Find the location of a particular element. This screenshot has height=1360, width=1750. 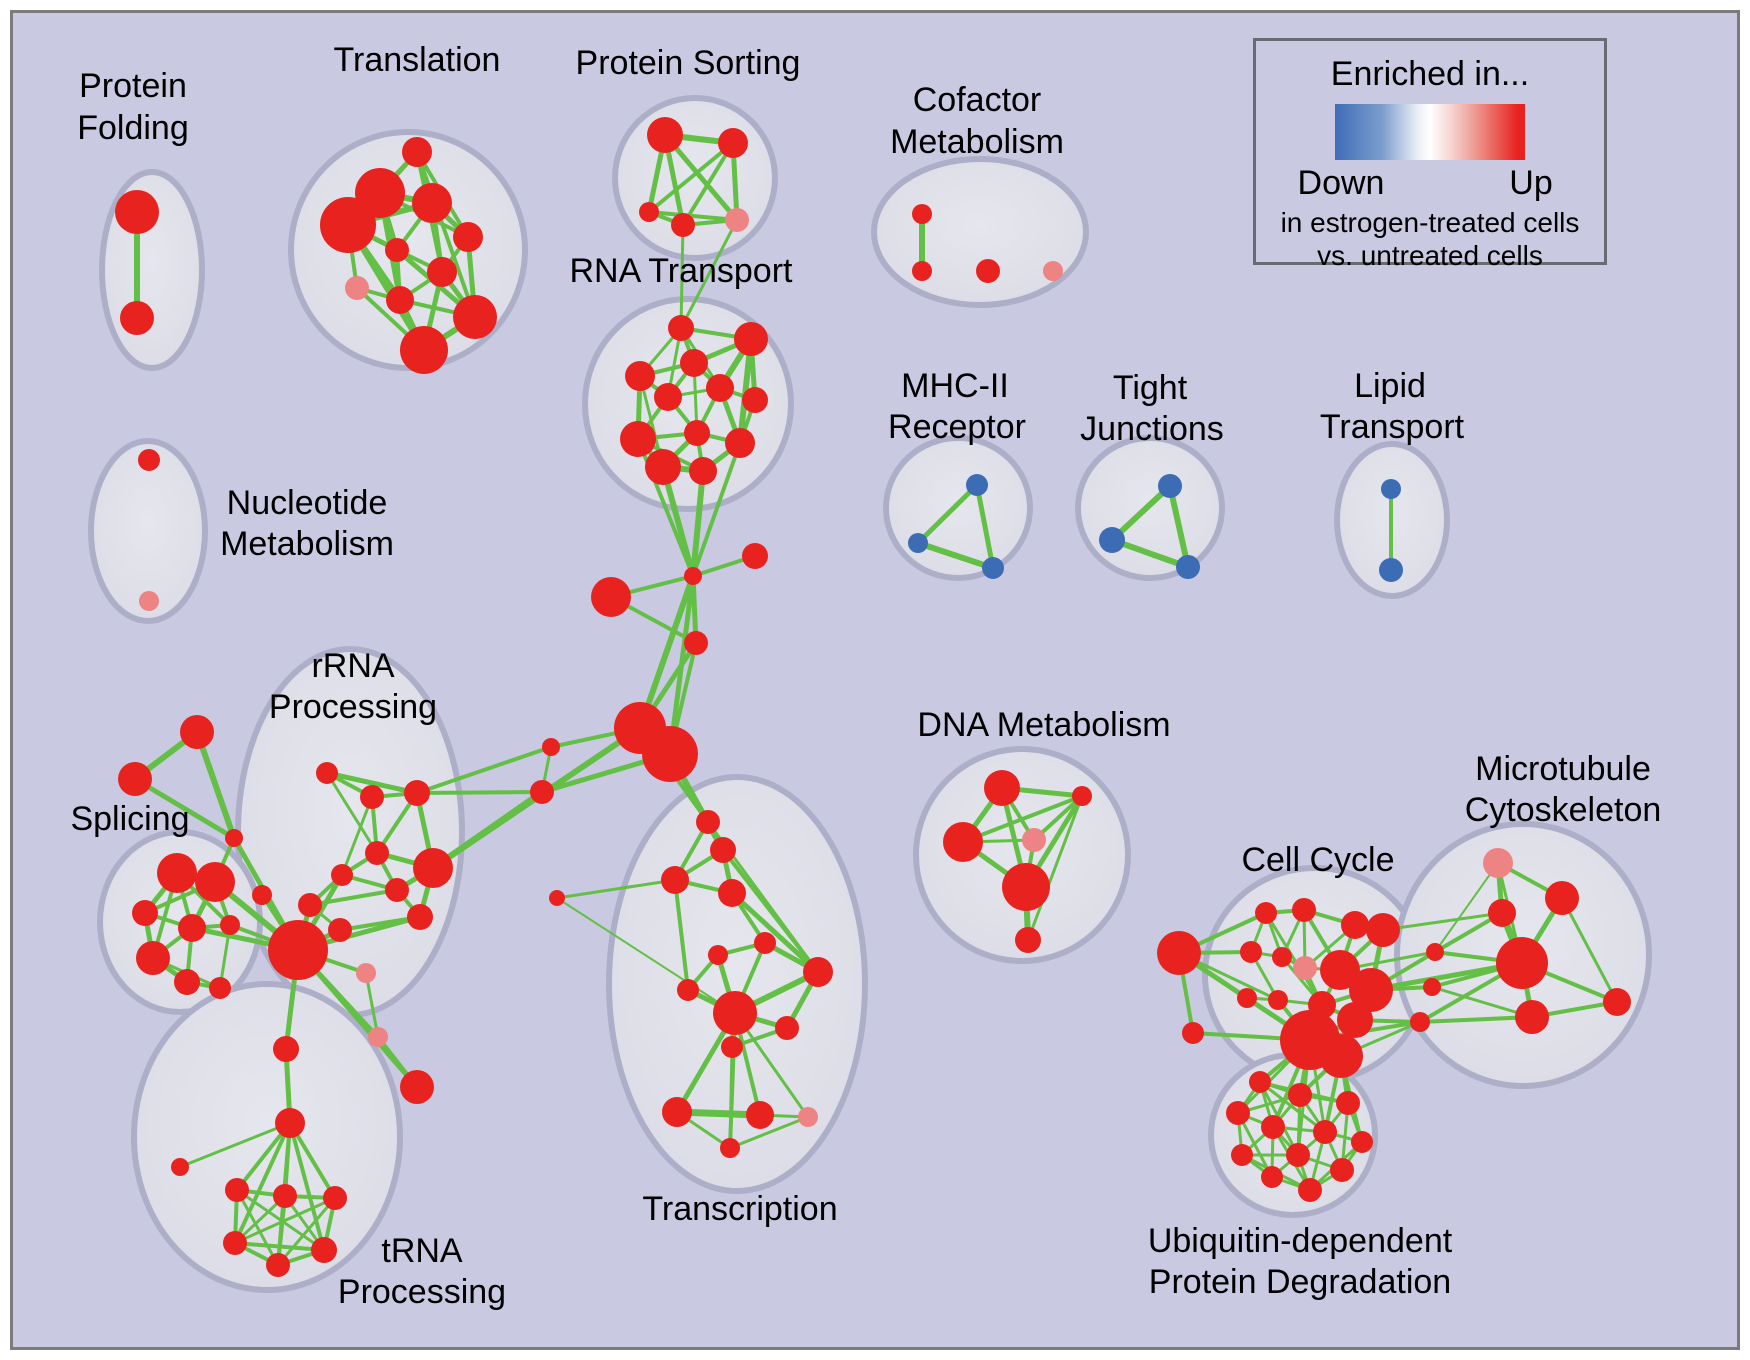

cluster-label: Protein Degradation is located at coordinates (1300, 1282).